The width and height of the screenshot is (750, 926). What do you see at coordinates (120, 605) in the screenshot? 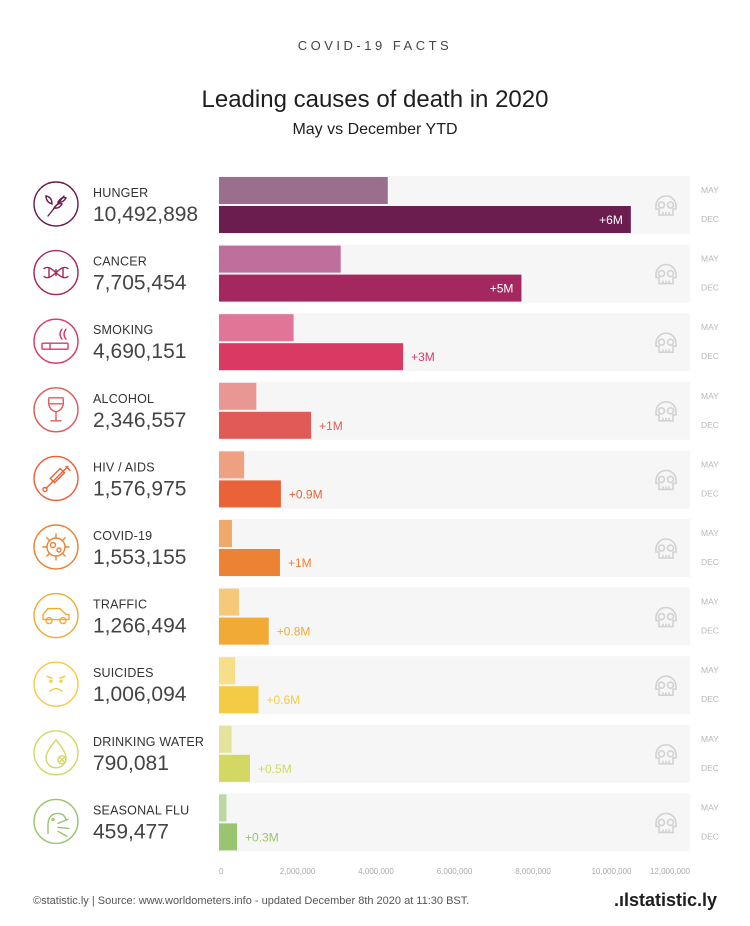
I see `category-label: TRAFFIC` at bounding box center [120, 605].